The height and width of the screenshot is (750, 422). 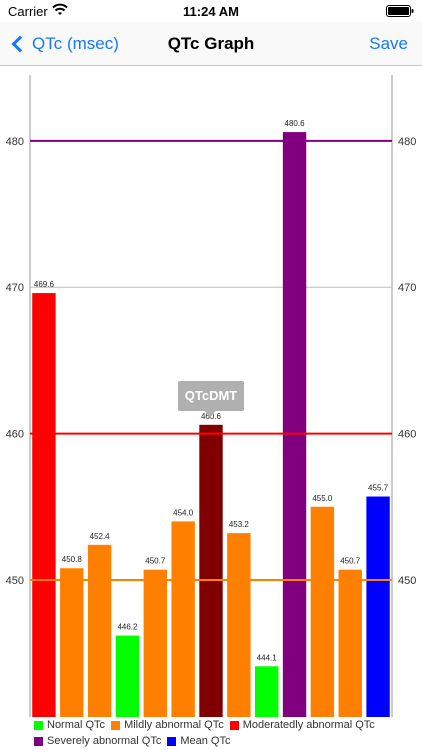 I want to click on y-tick-label-right: 470, so click(x=407, y=288).